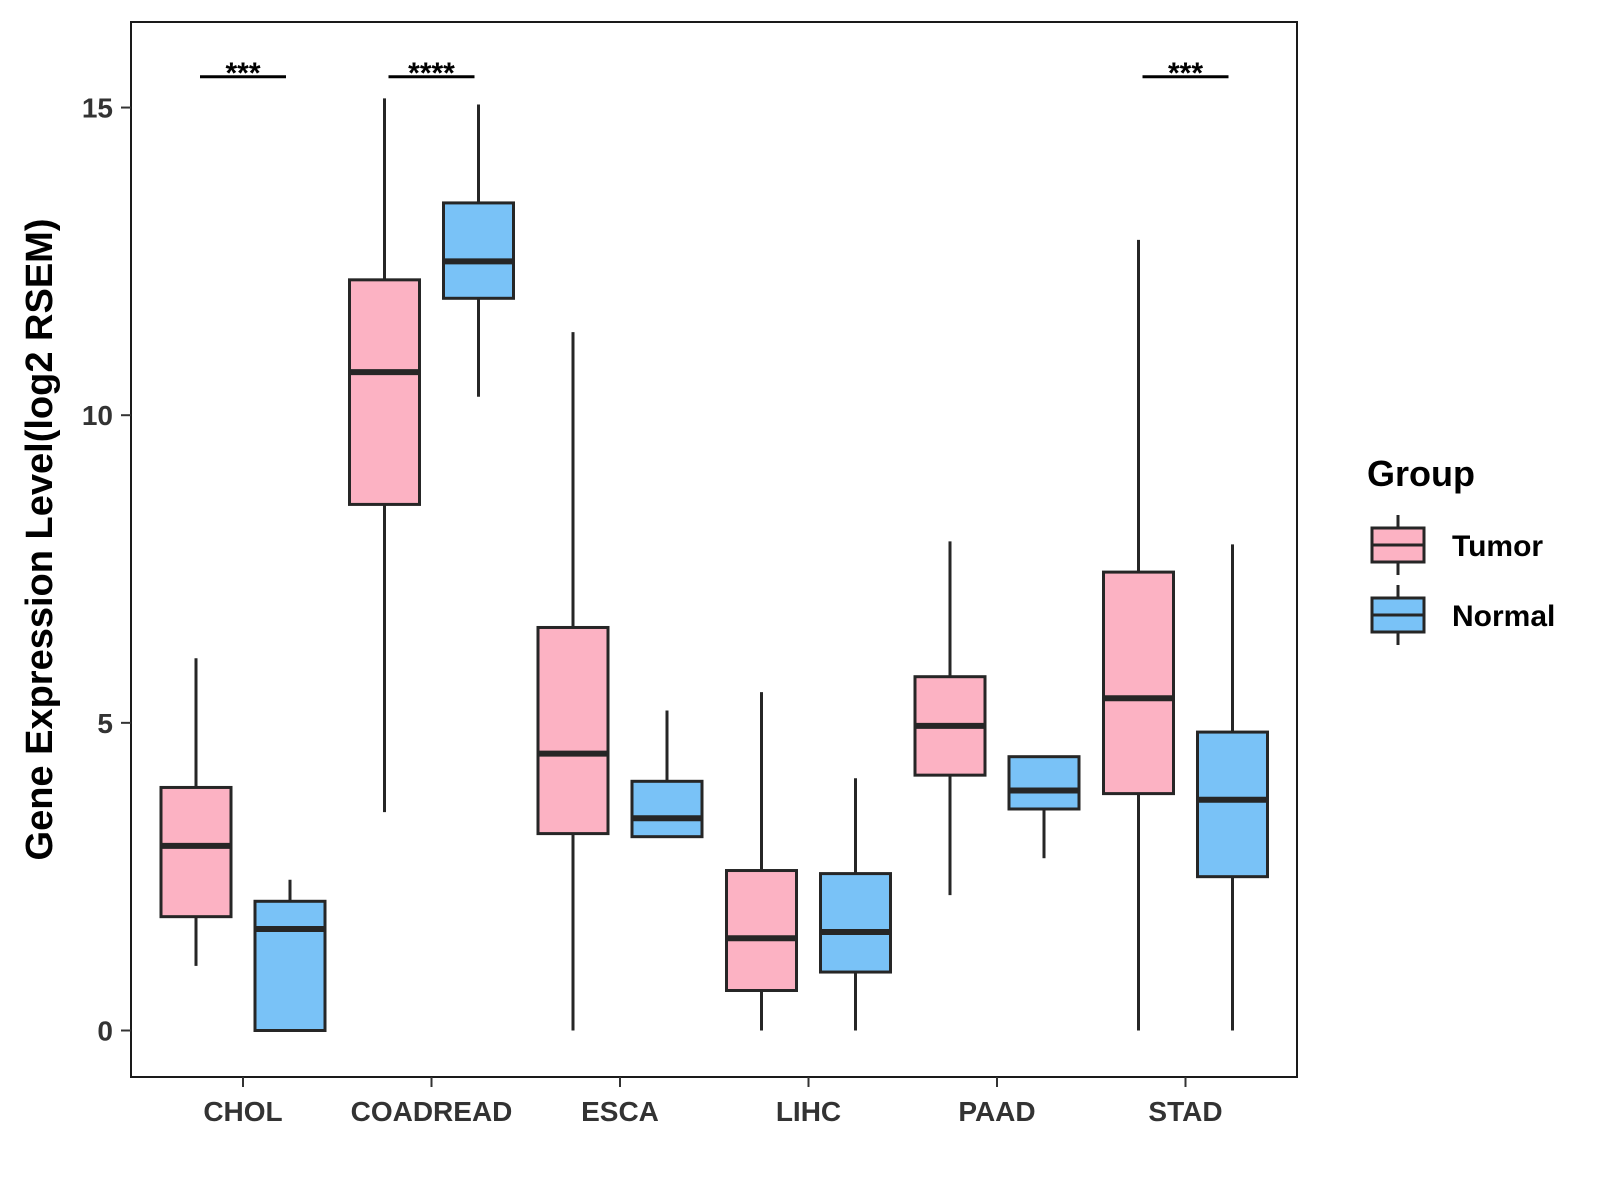 The height and width of the screenshot is (1200, 1600). I want to click on x-tick-label-paad: PAAD, so click(996, 1111).